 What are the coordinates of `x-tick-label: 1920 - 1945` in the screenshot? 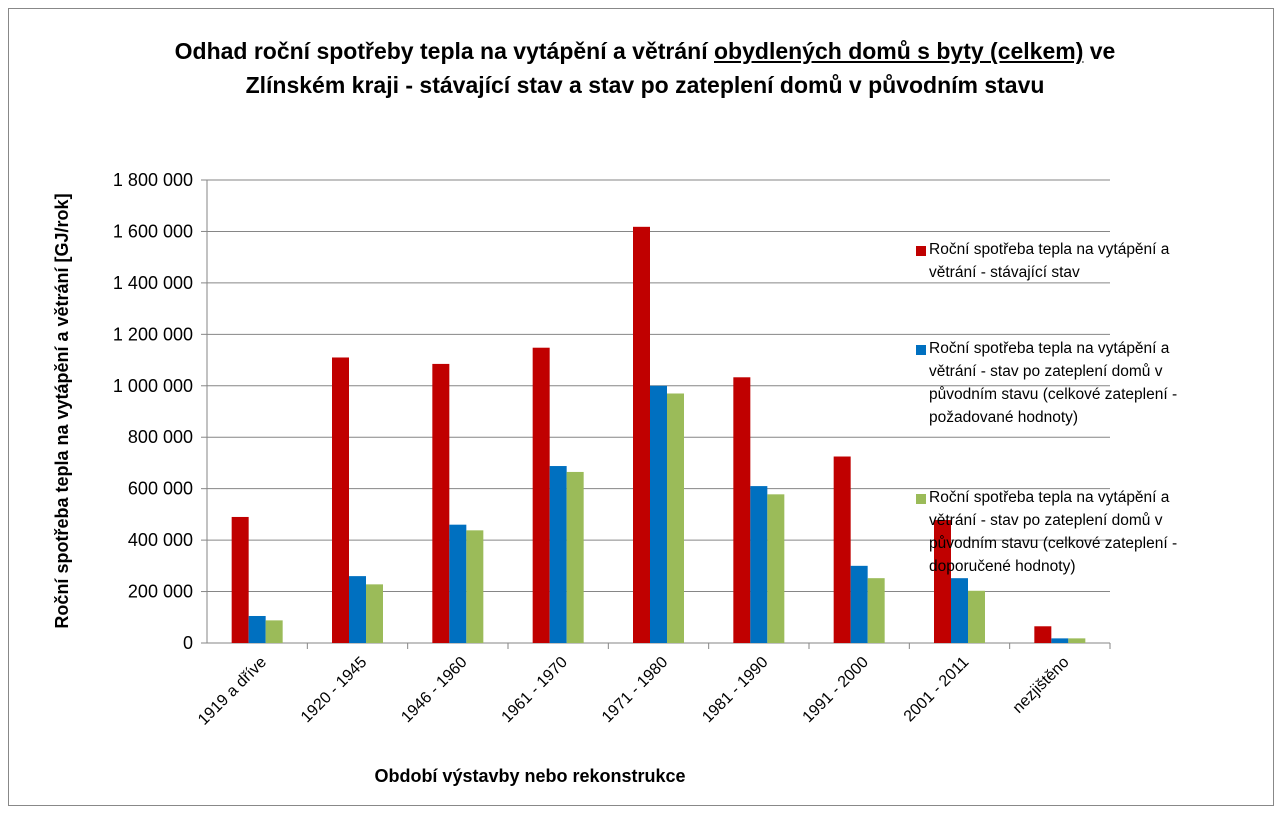 It's located at (334, 690).